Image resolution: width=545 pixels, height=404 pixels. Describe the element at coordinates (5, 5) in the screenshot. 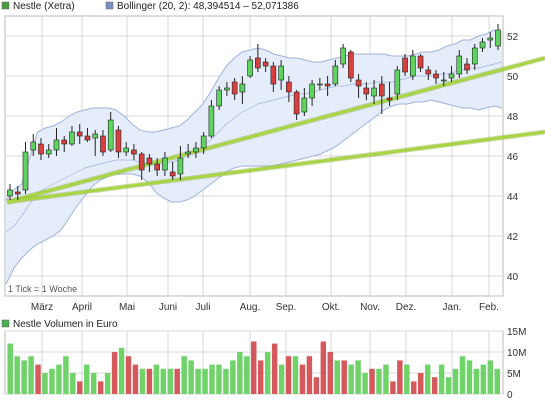

I see `legend-swatch-price` at that location.